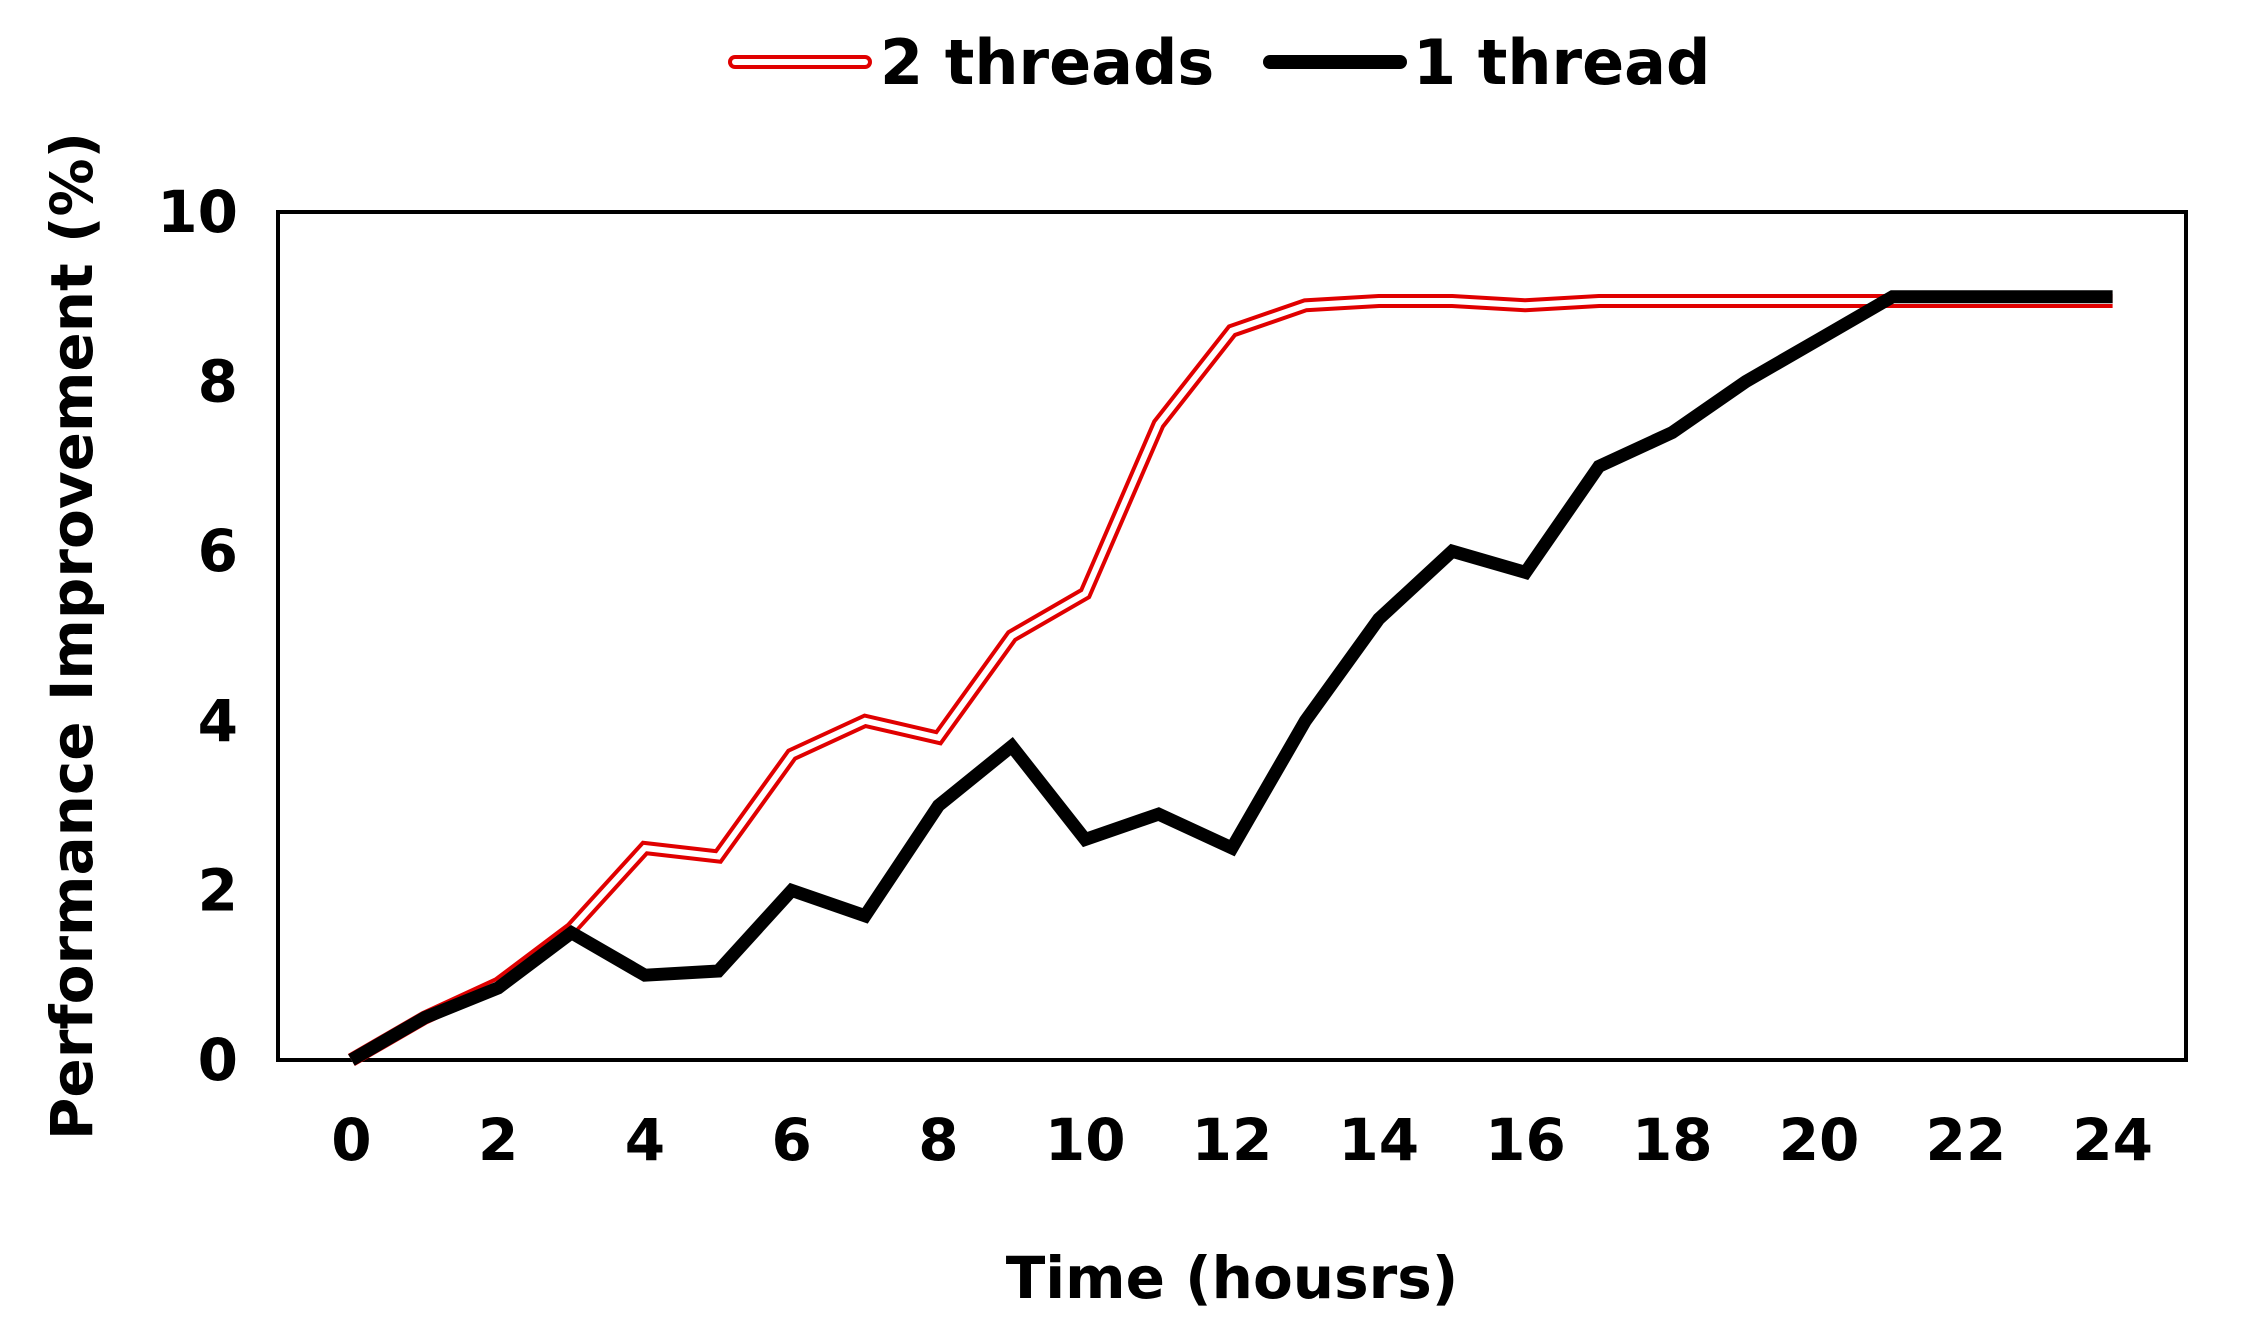 Image resolution: width=2245 pixels, height=1341 pixels. I want to click on x-tick-label-16: 16, so click(1525, 1140).